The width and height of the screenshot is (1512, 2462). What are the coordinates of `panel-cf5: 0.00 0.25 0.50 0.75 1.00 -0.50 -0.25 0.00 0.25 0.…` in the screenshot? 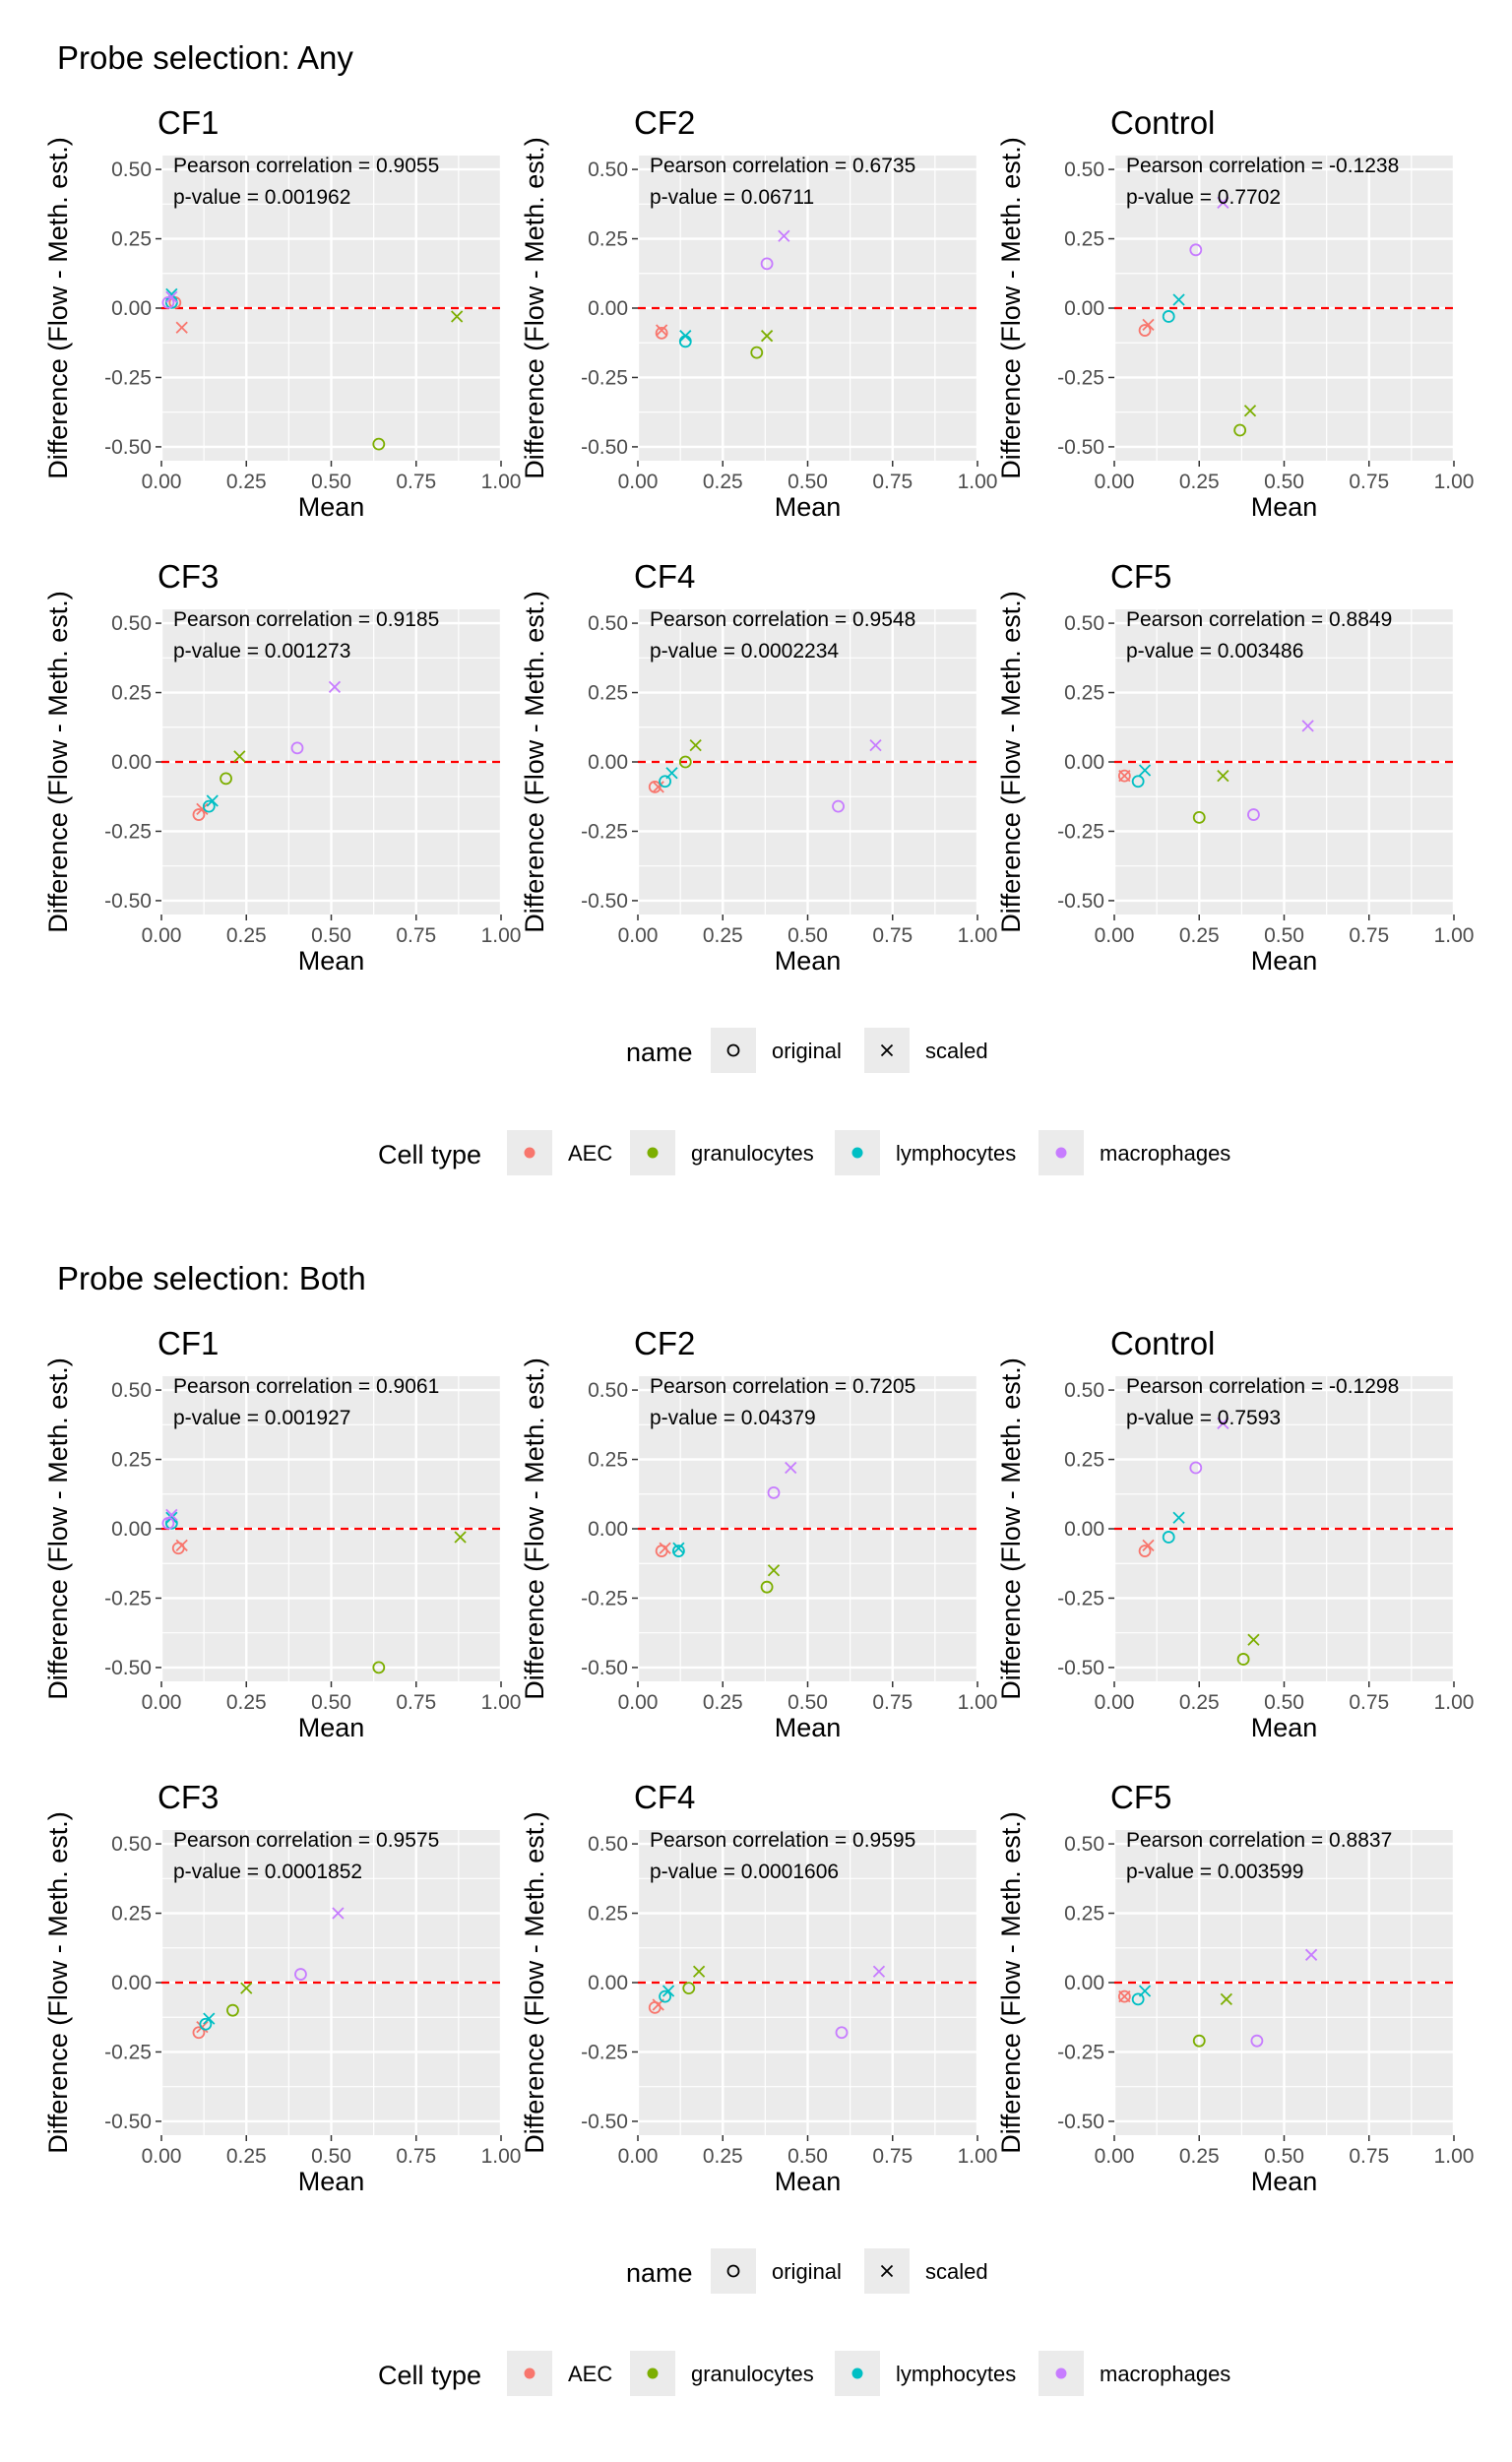 It's located at (1235, 1987).